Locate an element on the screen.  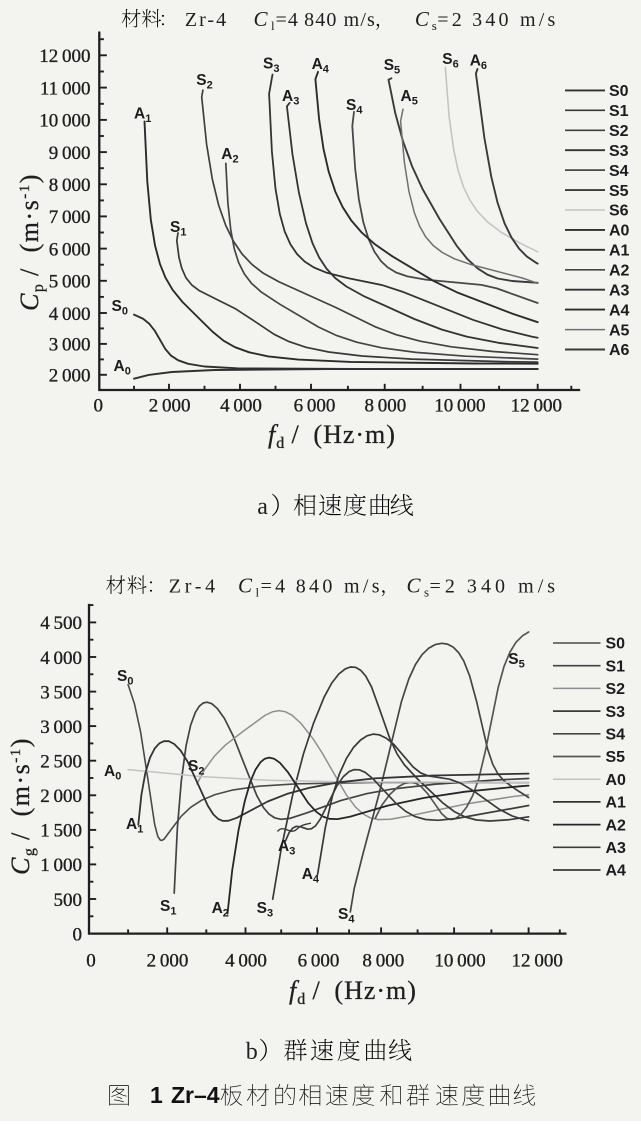
svg-text: S6 is located at coordinates (619, 211).